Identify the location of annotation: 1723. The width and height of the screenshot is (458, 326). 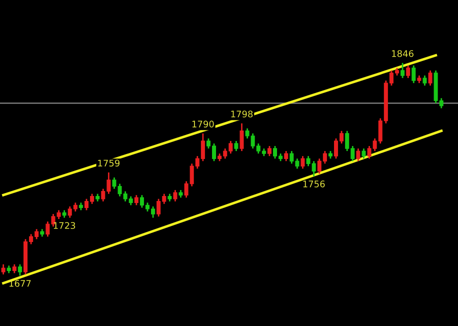
(65, 225).